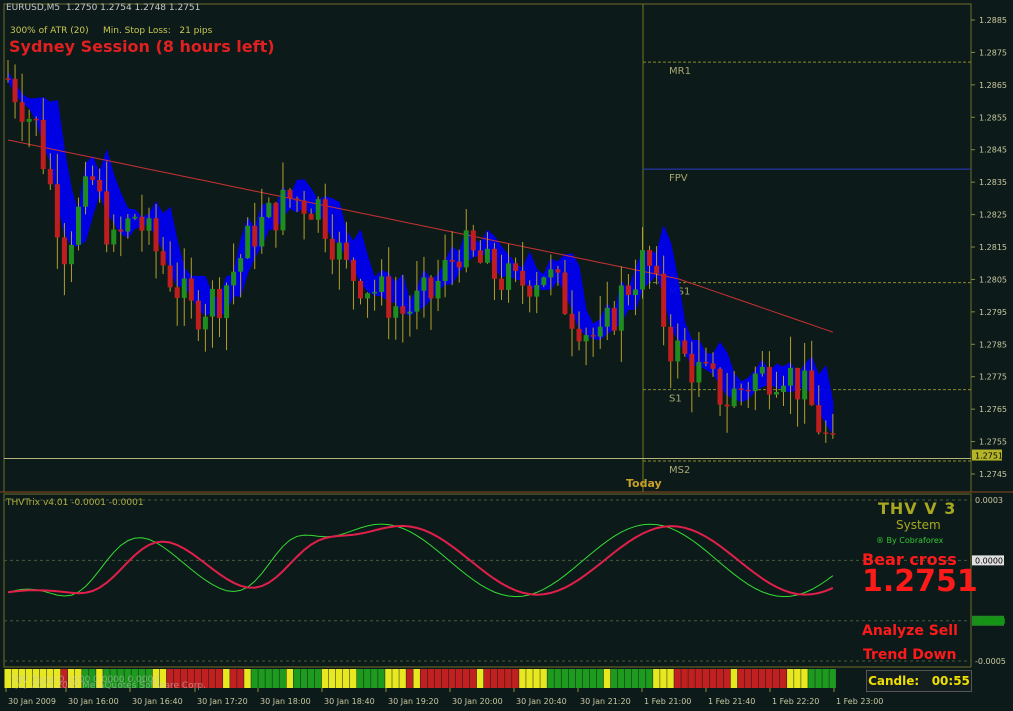 This screenshot has width=1013, height=711. Describe the element at coordinates (993, 409) in the screenshot. I see `y-tick-label: 1.2765` at that location.